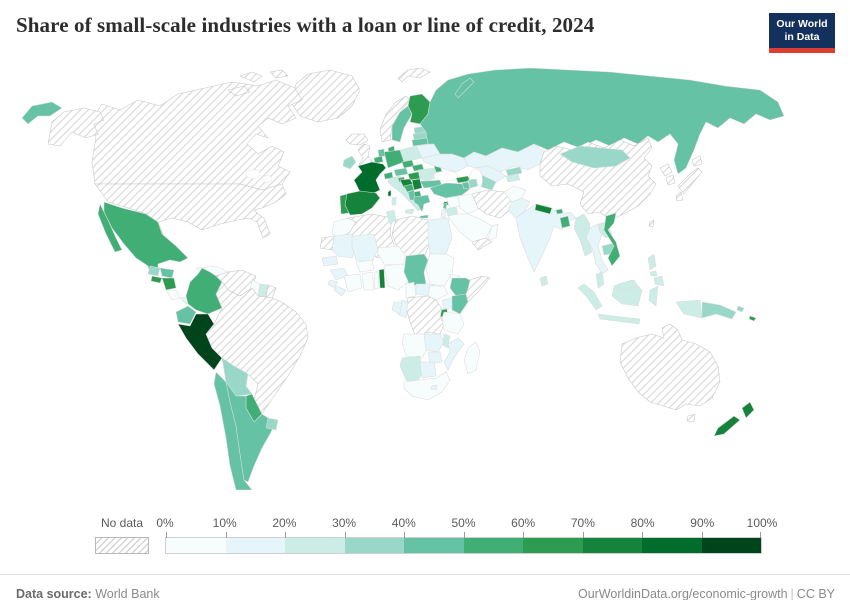  I want to click on country-argentina, so click(251, 432).